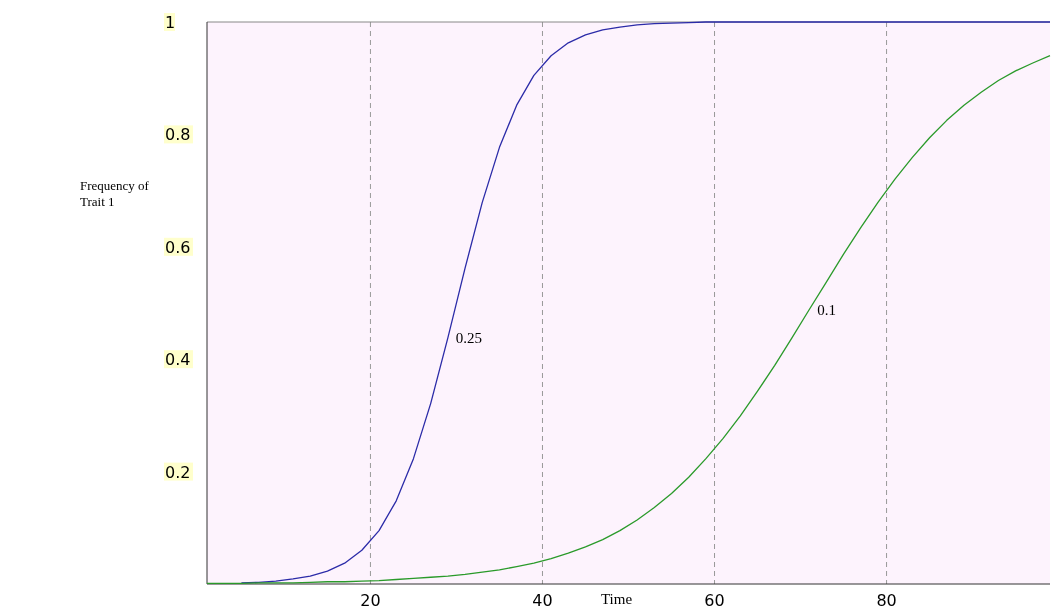  I want to click on y-tick-label: 0.6, so click(178, 247).